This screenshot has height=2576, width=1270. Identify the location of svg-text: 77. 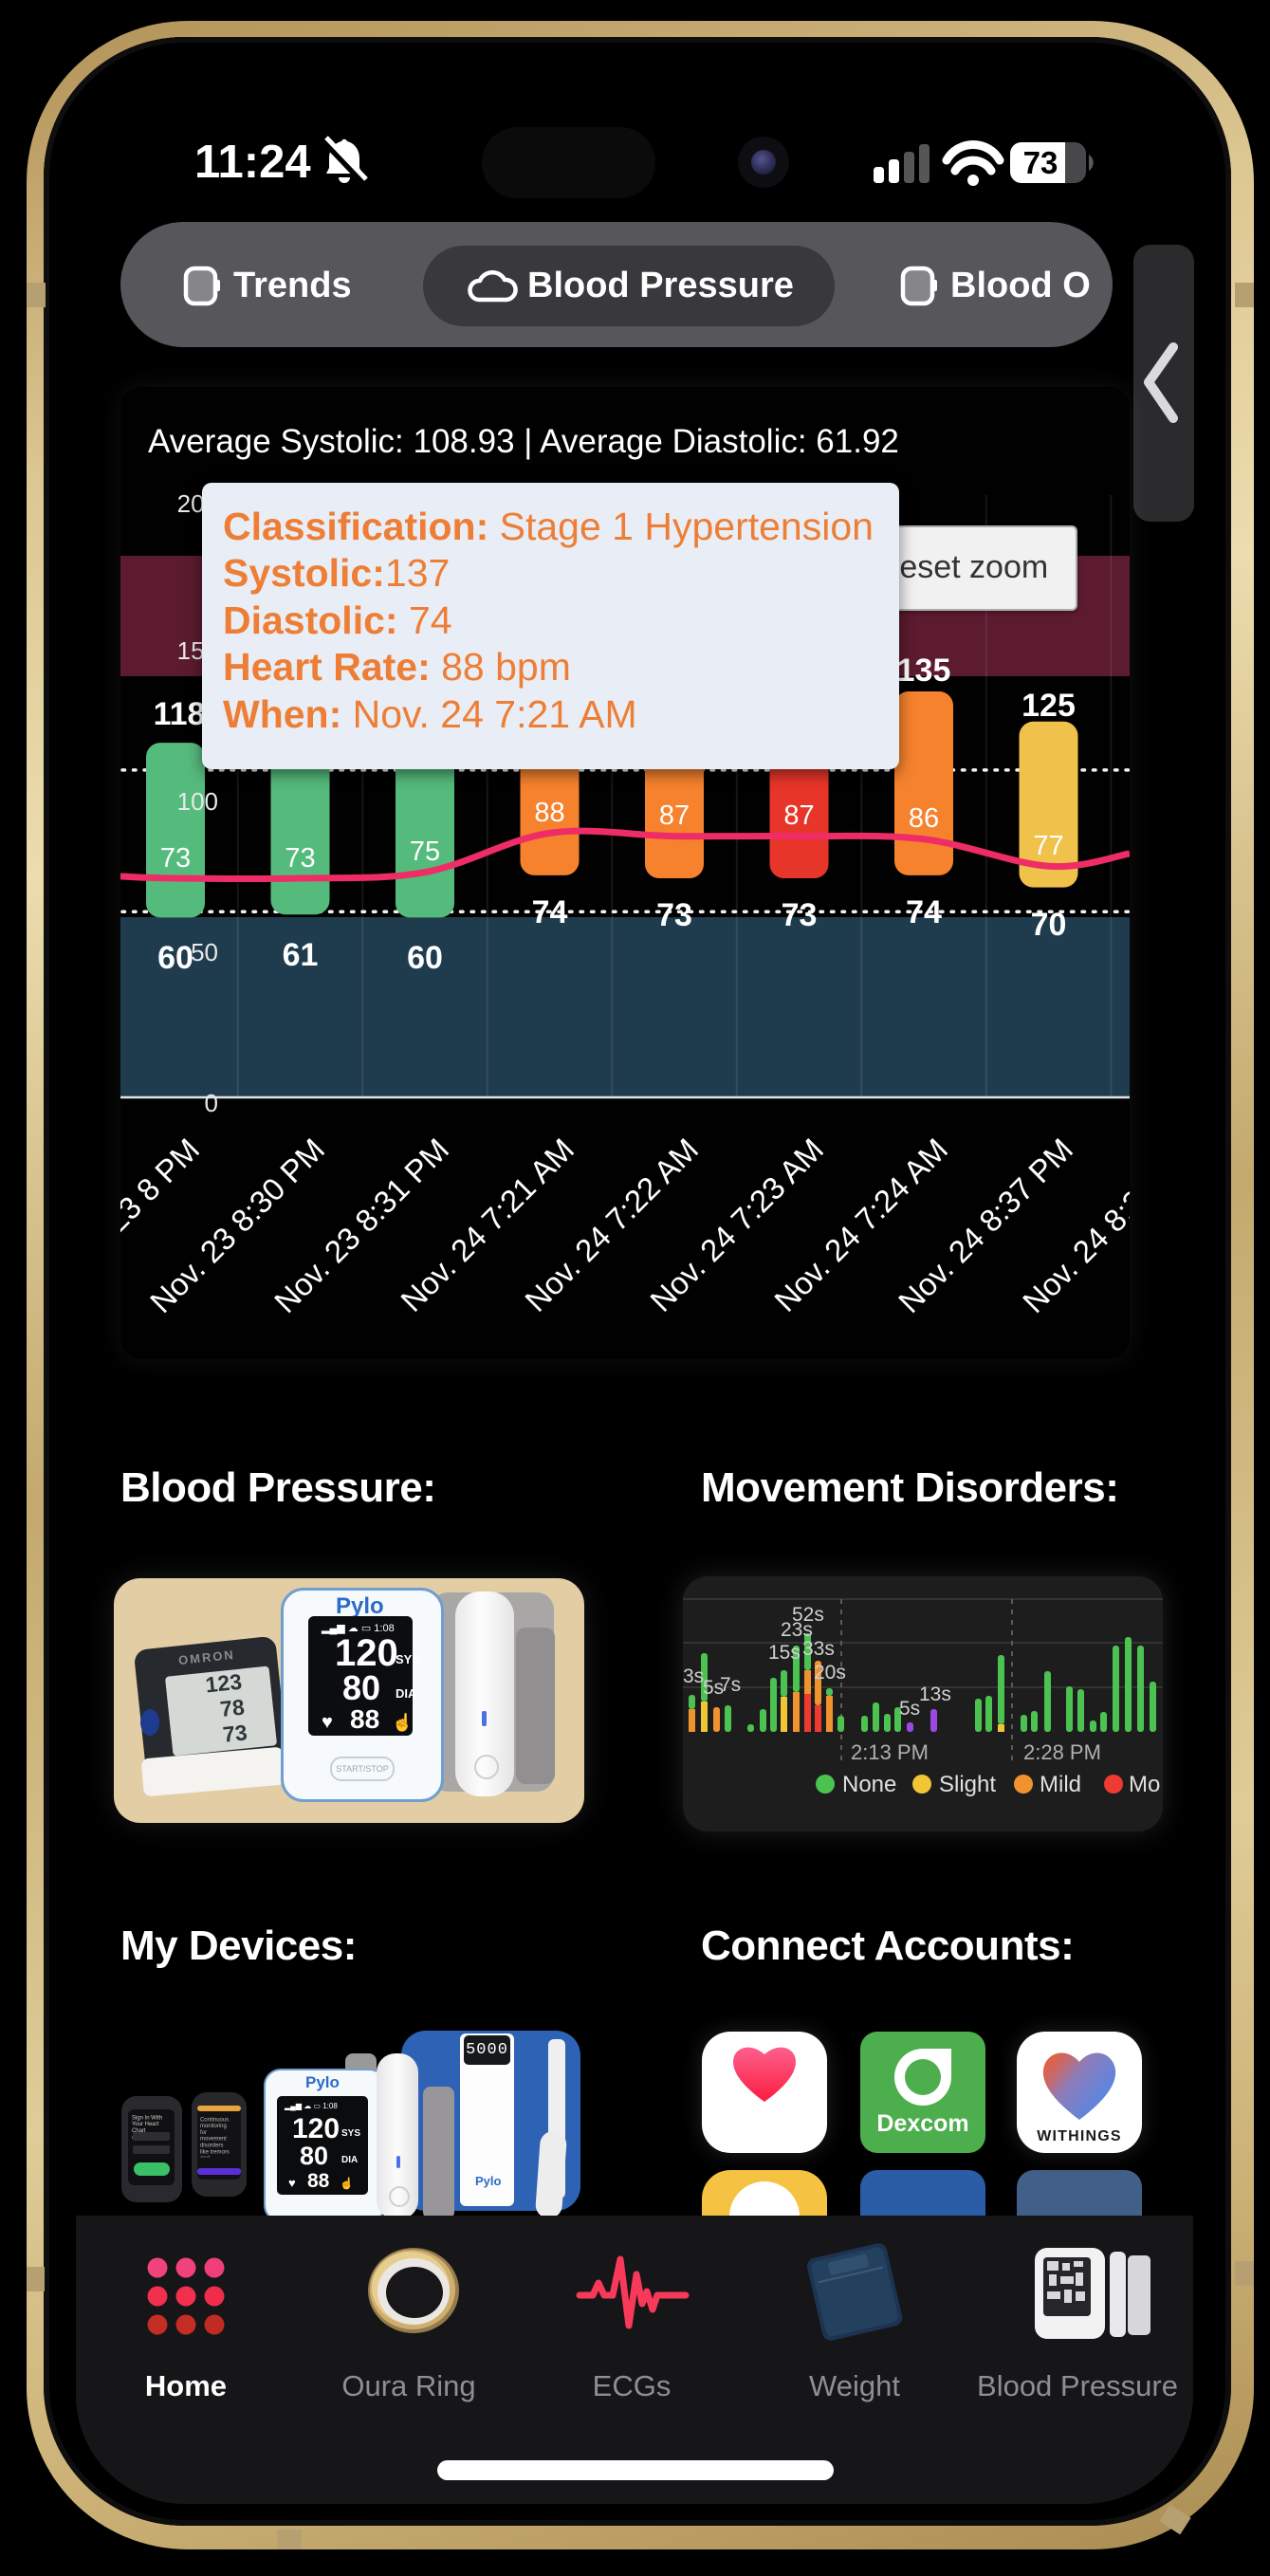
(1048, 846).